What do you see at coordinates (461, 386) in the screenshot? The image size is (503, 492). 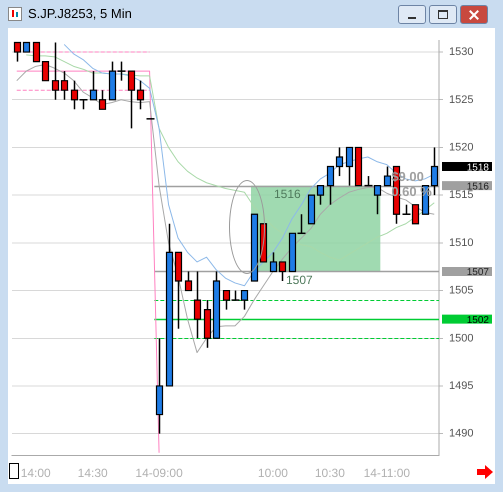 I see `y-tick-label: 1495` at bounding box center [461, 386].